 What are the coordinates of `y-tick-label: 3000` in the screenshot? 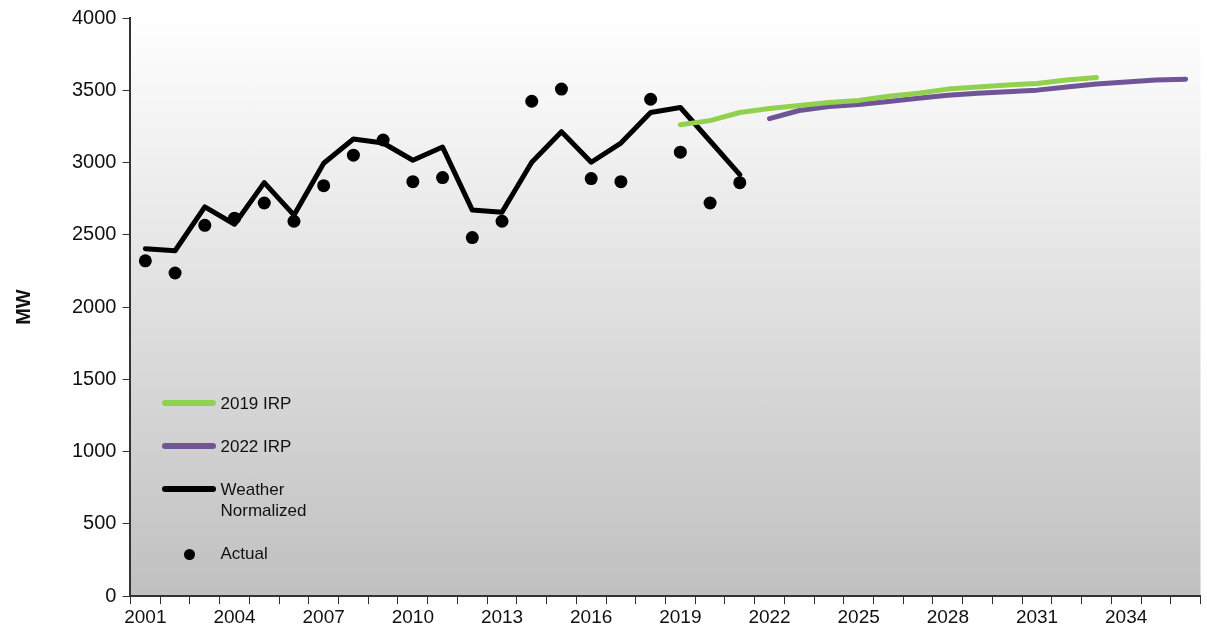 It's located at (94, 161).